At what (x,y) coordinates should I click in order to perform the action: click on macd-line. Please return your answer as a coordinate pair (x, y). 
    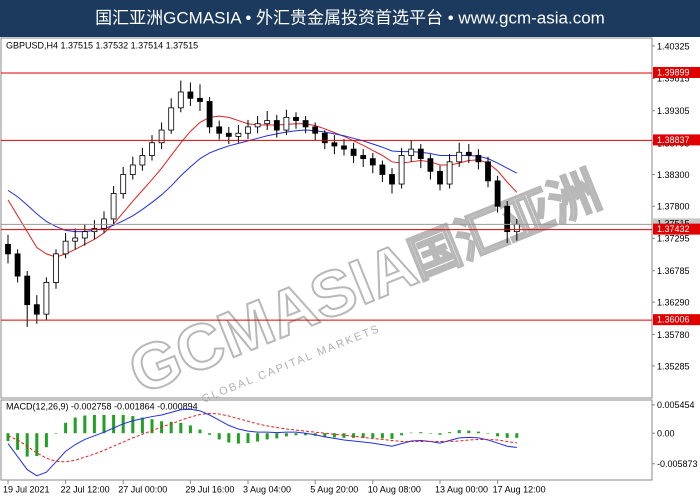
    Looking at the image, I should click on (262, 437).